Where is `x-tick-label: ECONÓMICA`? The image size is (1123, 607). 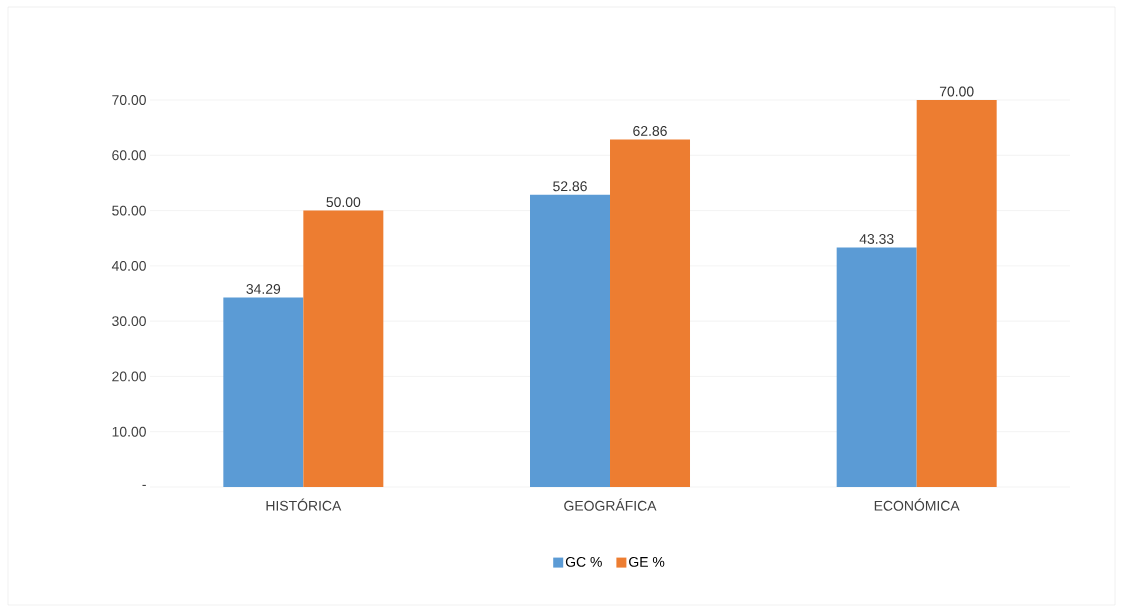
x-tick-label: ECONÓMICA is located at coordinates (917, 504).